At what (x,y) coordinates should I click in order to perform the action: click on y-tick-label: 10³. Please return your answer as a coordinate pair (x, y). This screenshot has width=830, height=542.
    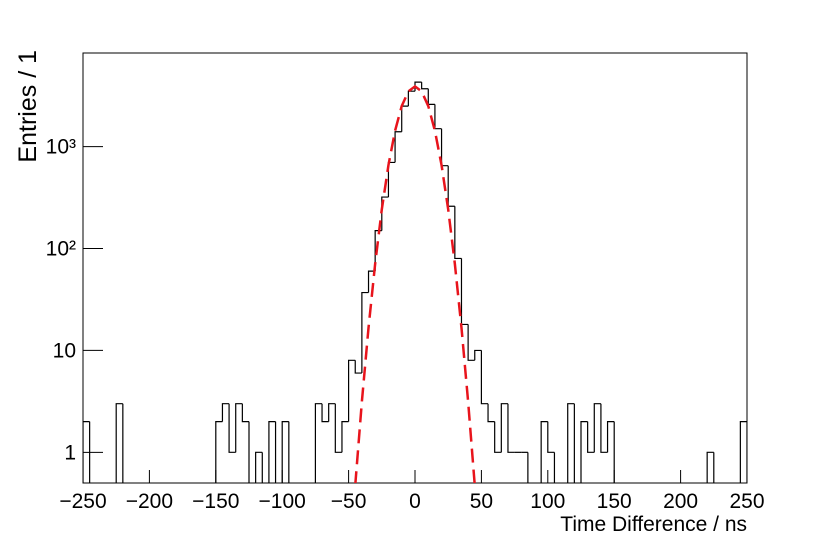
    Looking at the image, I should click on (61, 147).